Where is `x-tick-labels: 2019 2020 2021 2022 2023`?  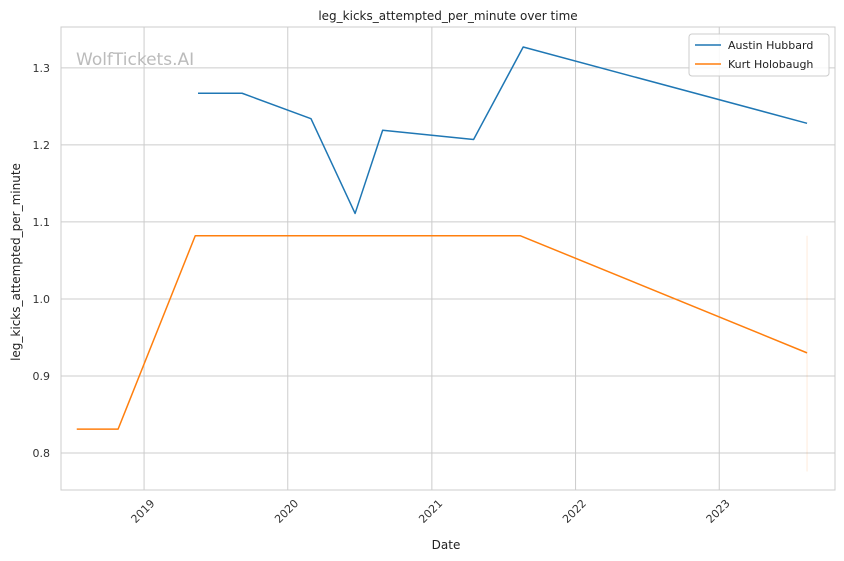
x-tick-labels: 2019 2020 2021 2022 2023 is located at coordinates (431, 511).